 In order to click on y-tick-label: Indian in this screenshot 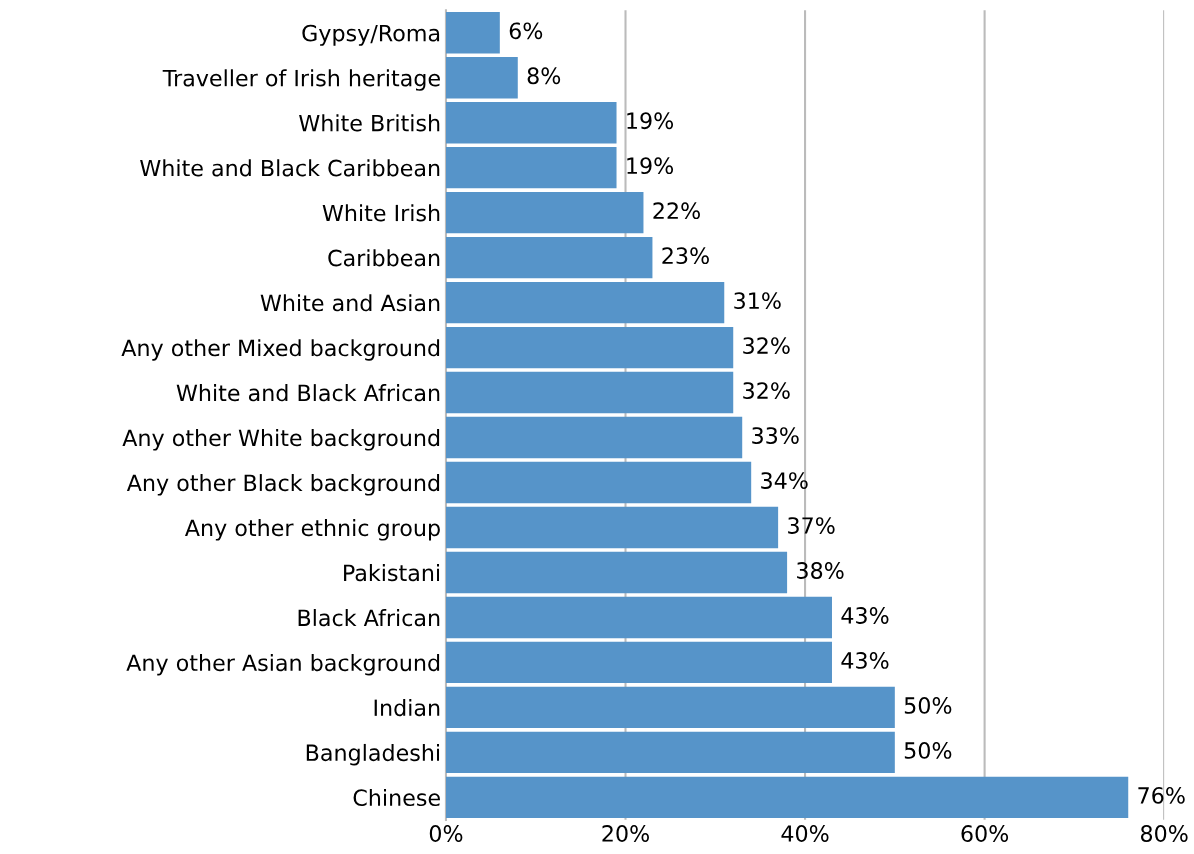, I will do `click(407, 707)`.